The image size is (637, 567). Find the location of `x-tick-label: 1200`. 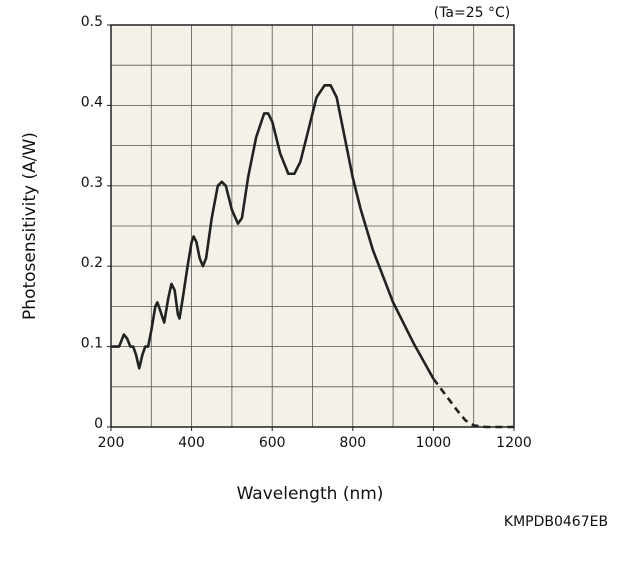

x-tick-label: 1200 is located at coordinates (514, 443).